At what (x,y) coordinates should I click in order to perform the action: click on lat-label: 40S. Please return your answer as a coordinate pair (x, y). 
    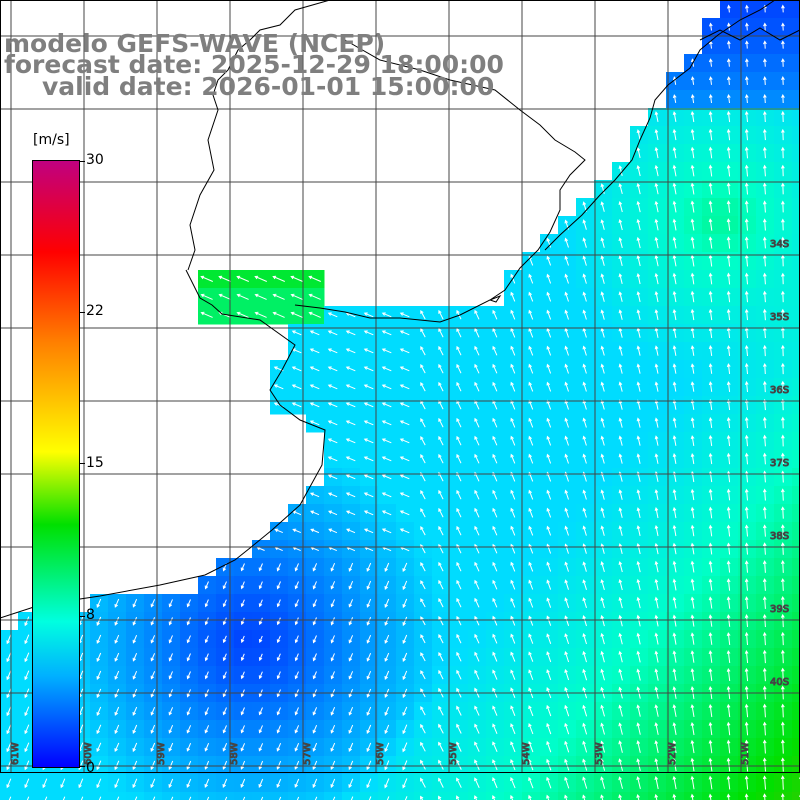
    Looking at the image, I should click on (779, 682).